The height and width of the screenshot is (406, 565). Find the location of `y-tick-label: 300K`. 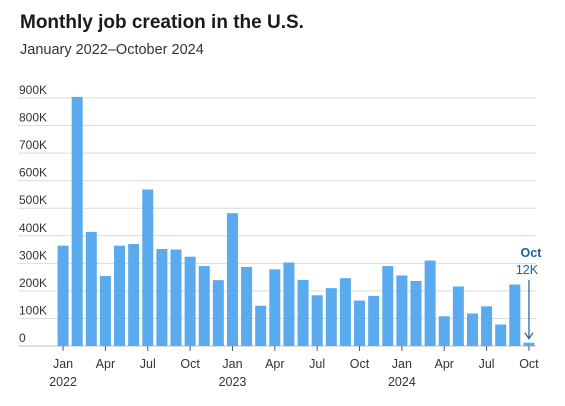

y-tick-label: 300K is located at coordinates (33, 255).